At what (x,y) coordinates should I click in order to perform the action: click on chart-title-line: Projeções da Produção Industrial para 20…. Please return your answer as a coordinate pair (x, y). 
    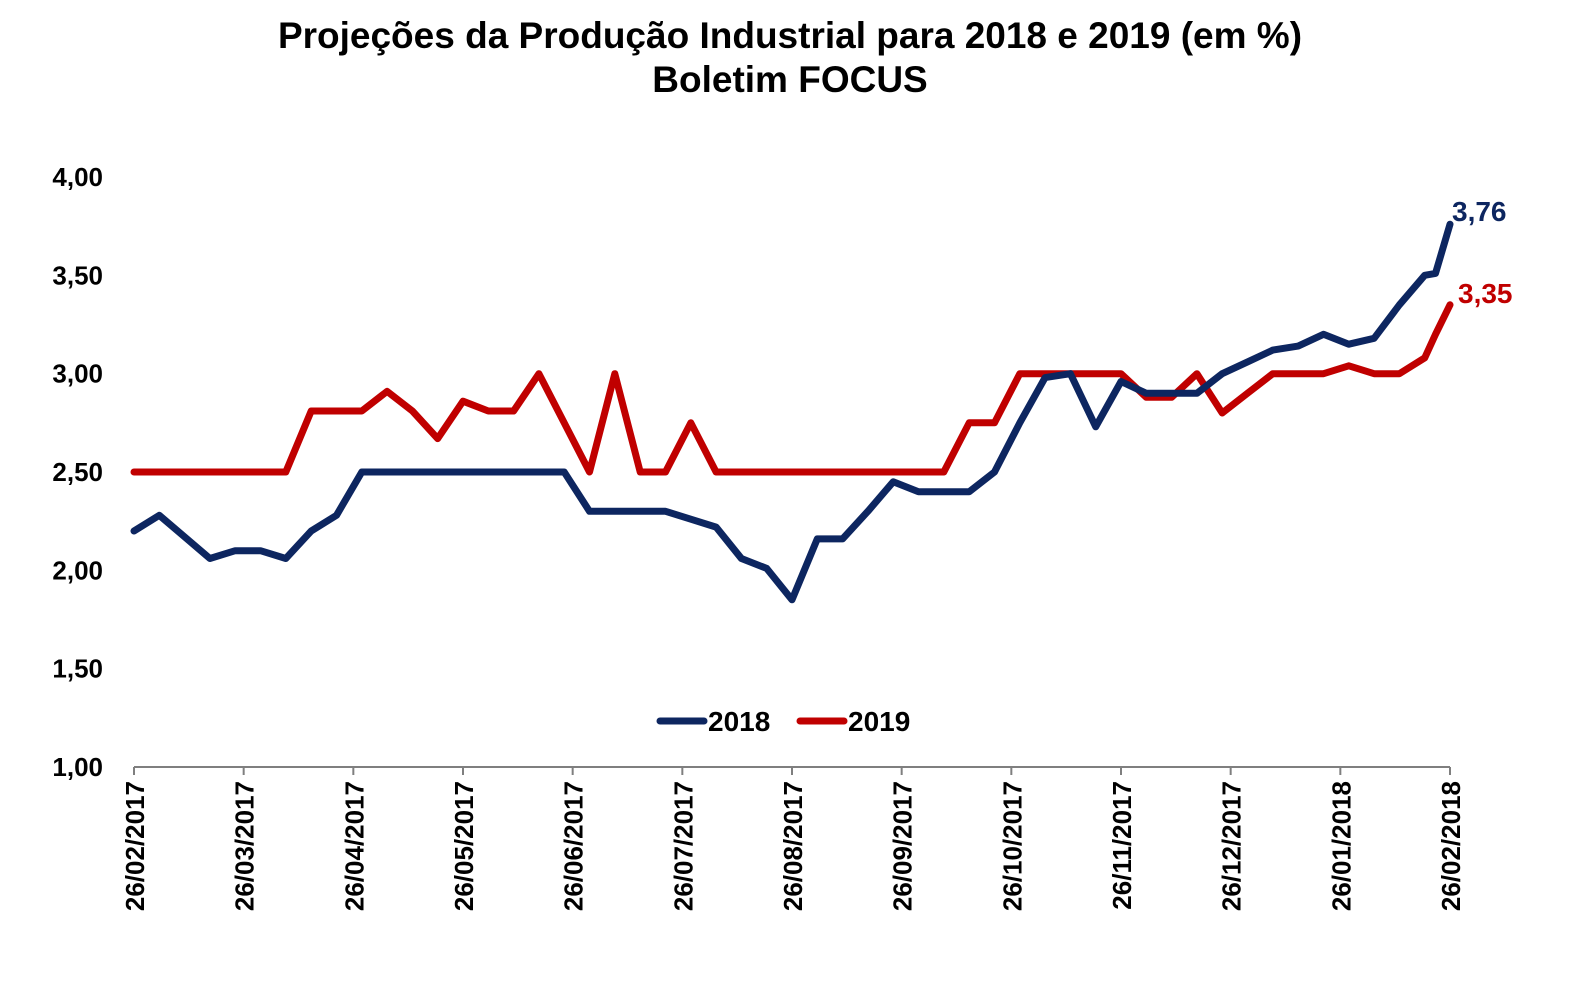
    Looking at the image, I should click on (790, 35).